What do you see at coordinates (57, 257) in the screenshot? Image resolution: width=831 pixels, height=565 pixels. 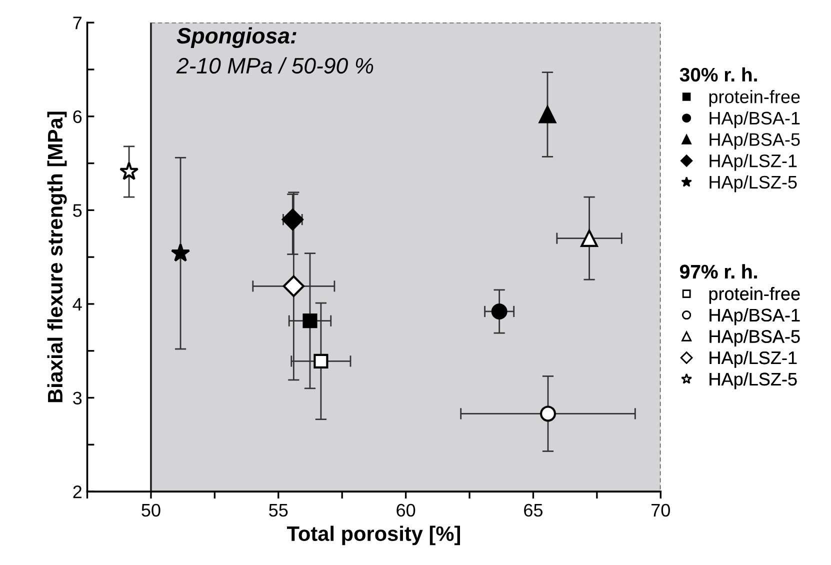 I see `y-axis-title: Biaxial flexure strength [MPa]` at bounding box center [57, 257].